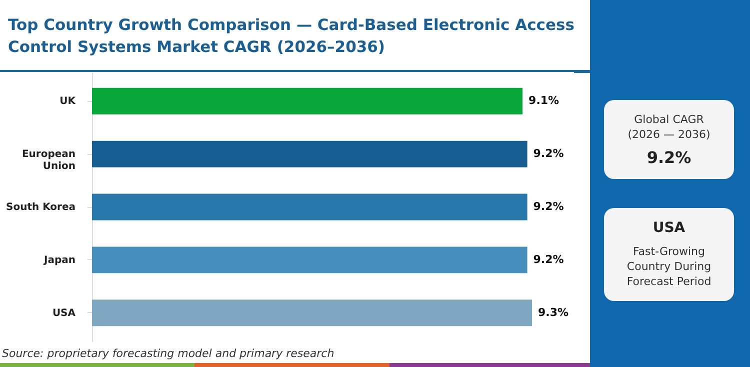 This screenshot has width=750, height=367. Describe the element at coordinates (553, 312) in the screenshot. I see `data-label: 9.3%` at that location.